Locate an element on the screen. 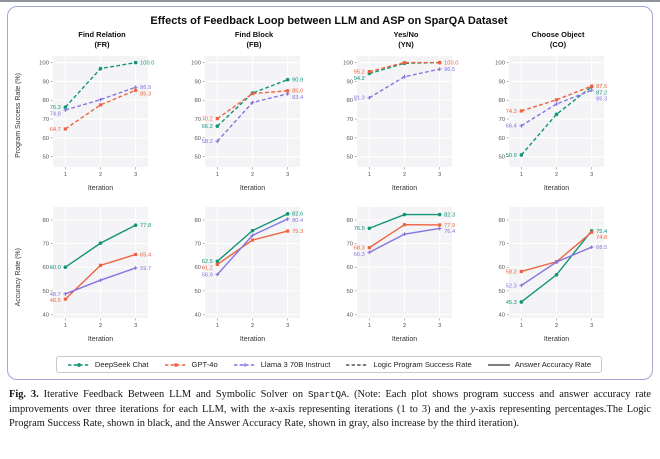 This screenshot has width=660, height=459. svg-text: 94.2 is located at coordinates (359, 79).